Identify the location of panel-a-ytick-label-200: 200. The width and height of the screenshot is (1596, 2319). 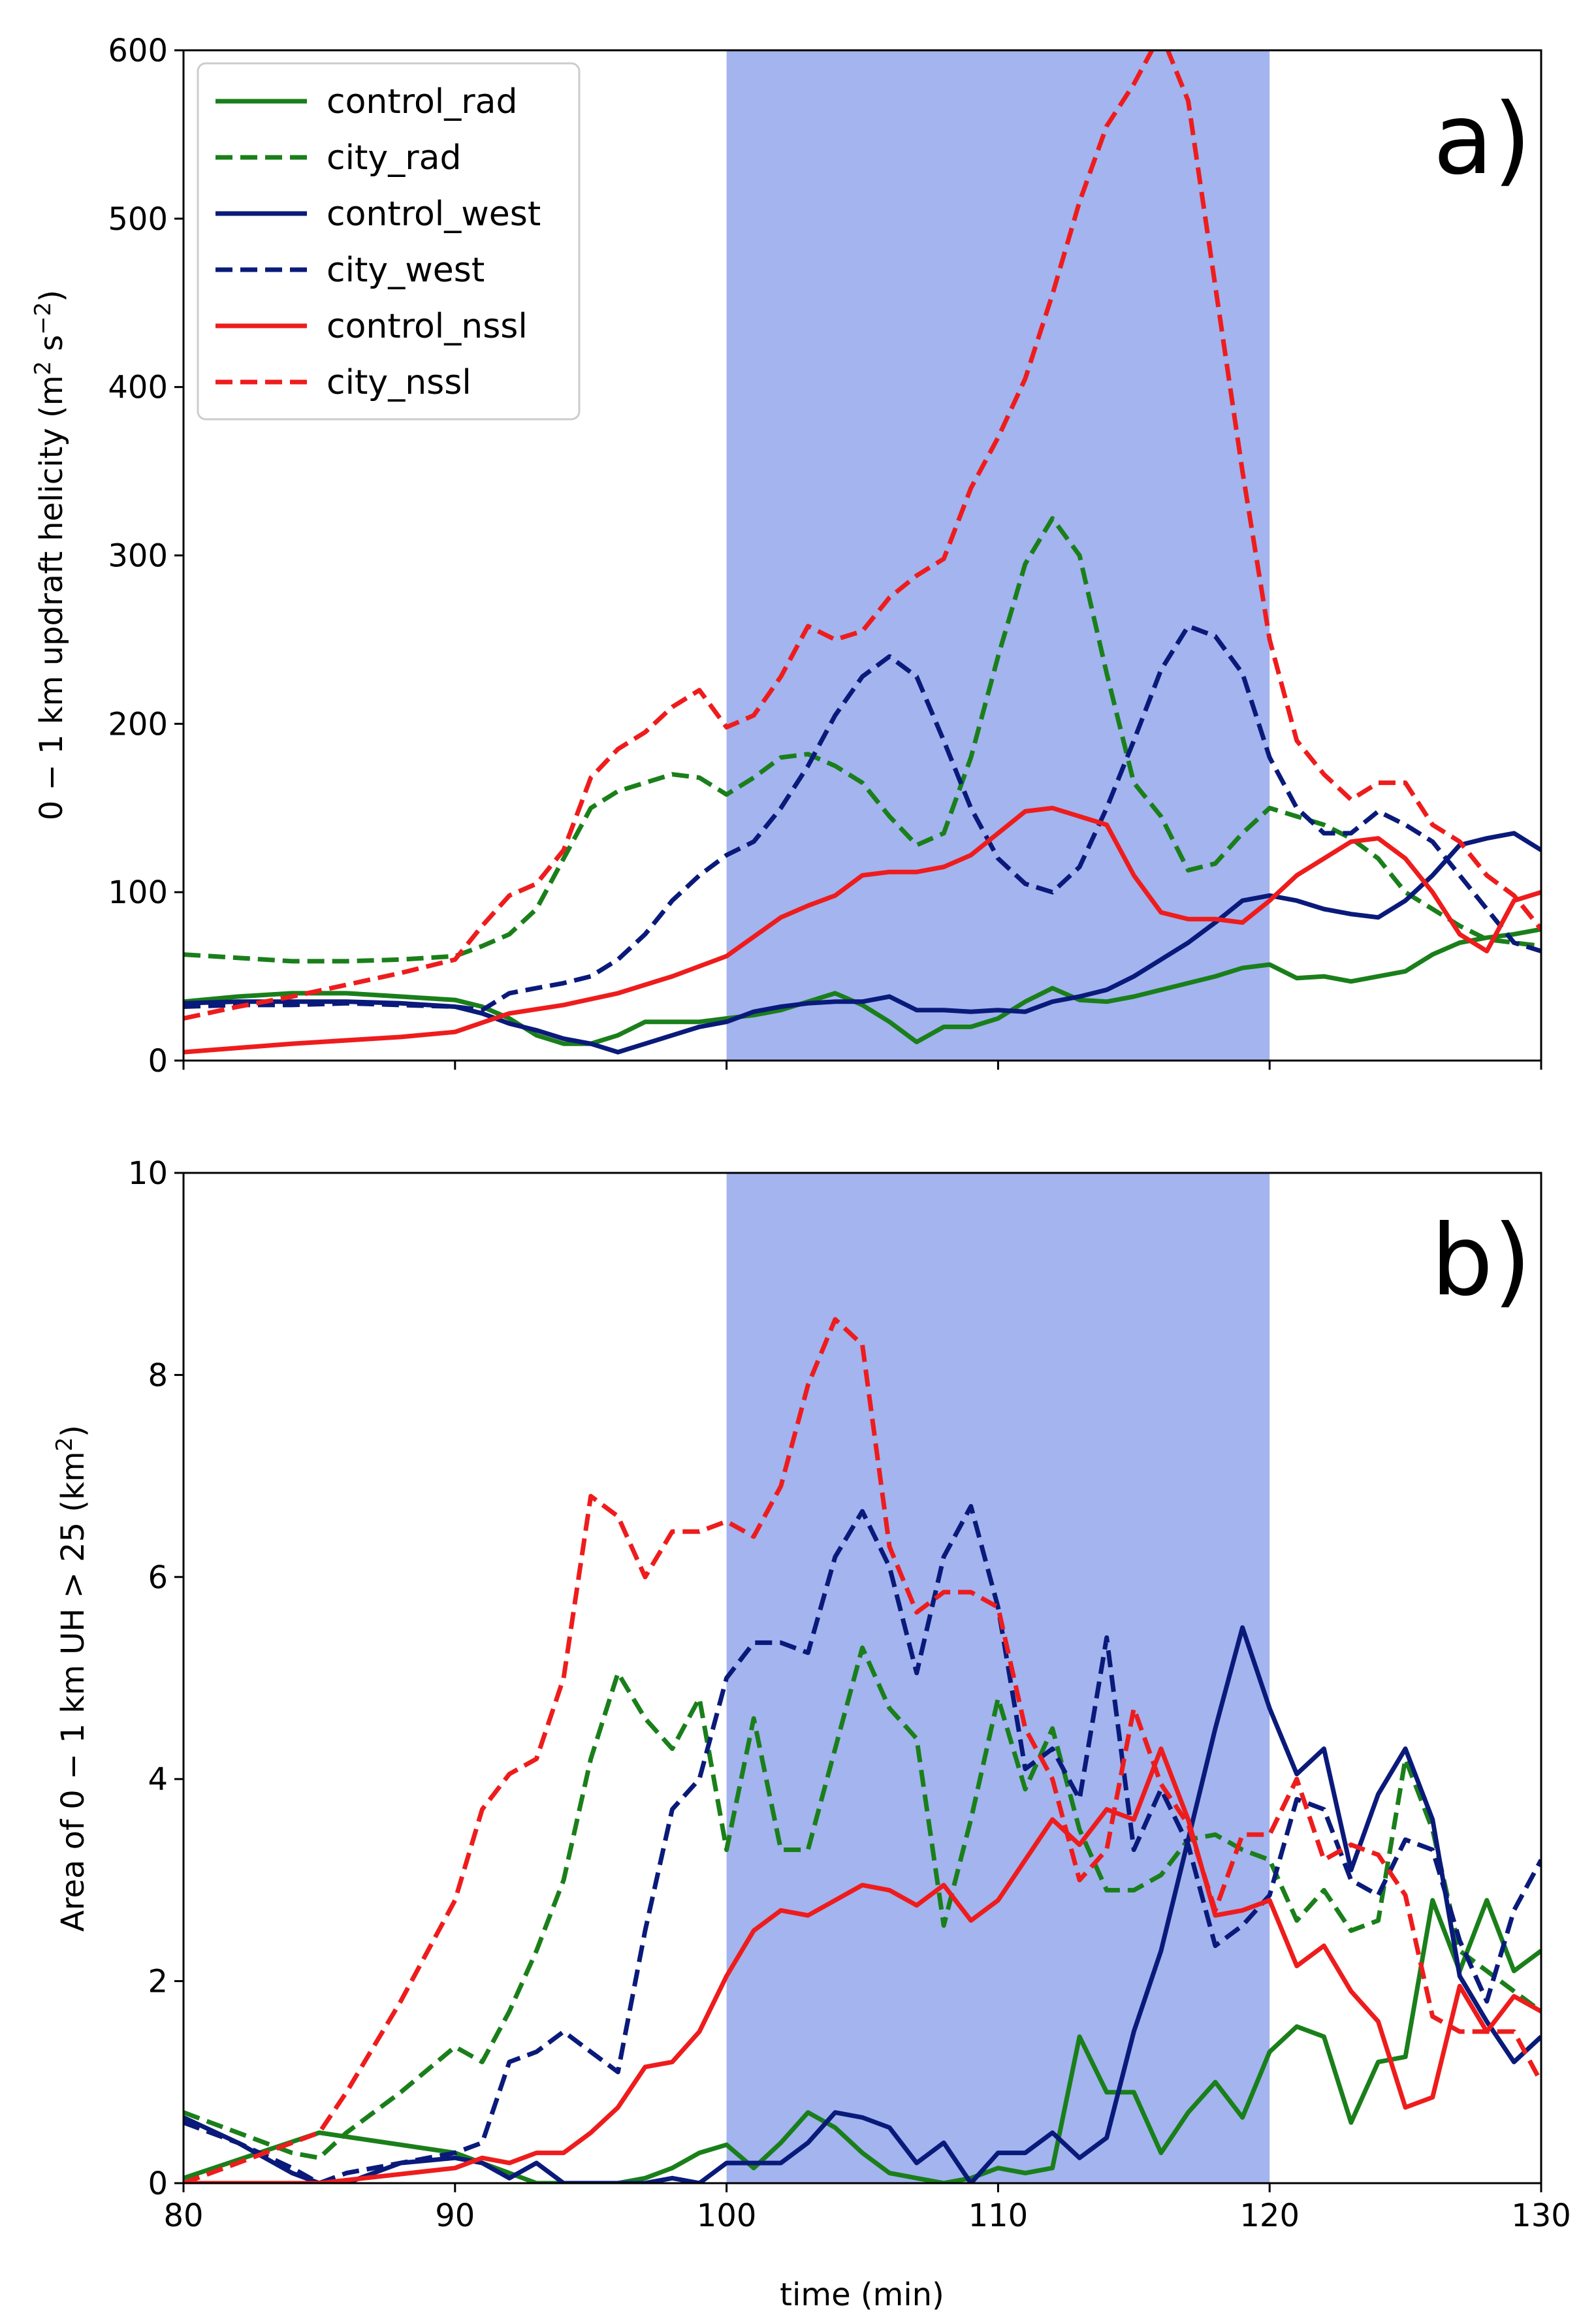
(138, 724).